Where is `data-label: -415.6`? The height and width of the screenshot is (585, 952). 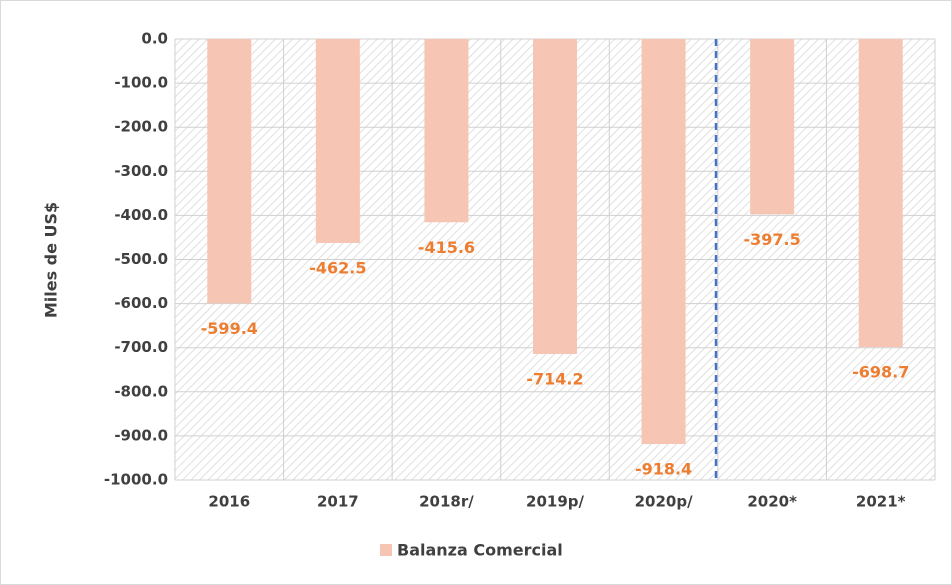
data-label: -415.6 is located at coordinates (446, 247).